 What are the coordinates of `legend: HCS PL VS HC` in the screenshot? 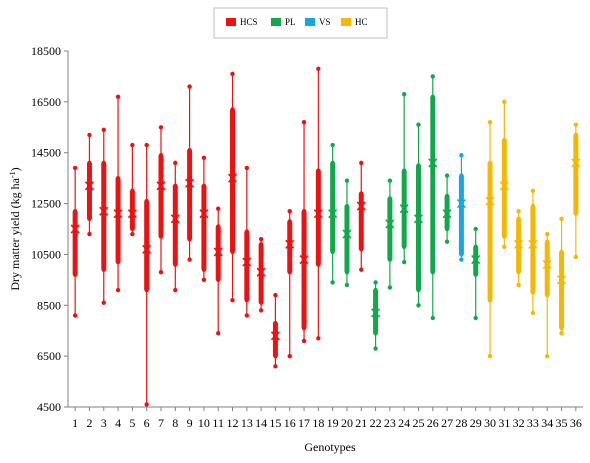 It's located at (300, 23).